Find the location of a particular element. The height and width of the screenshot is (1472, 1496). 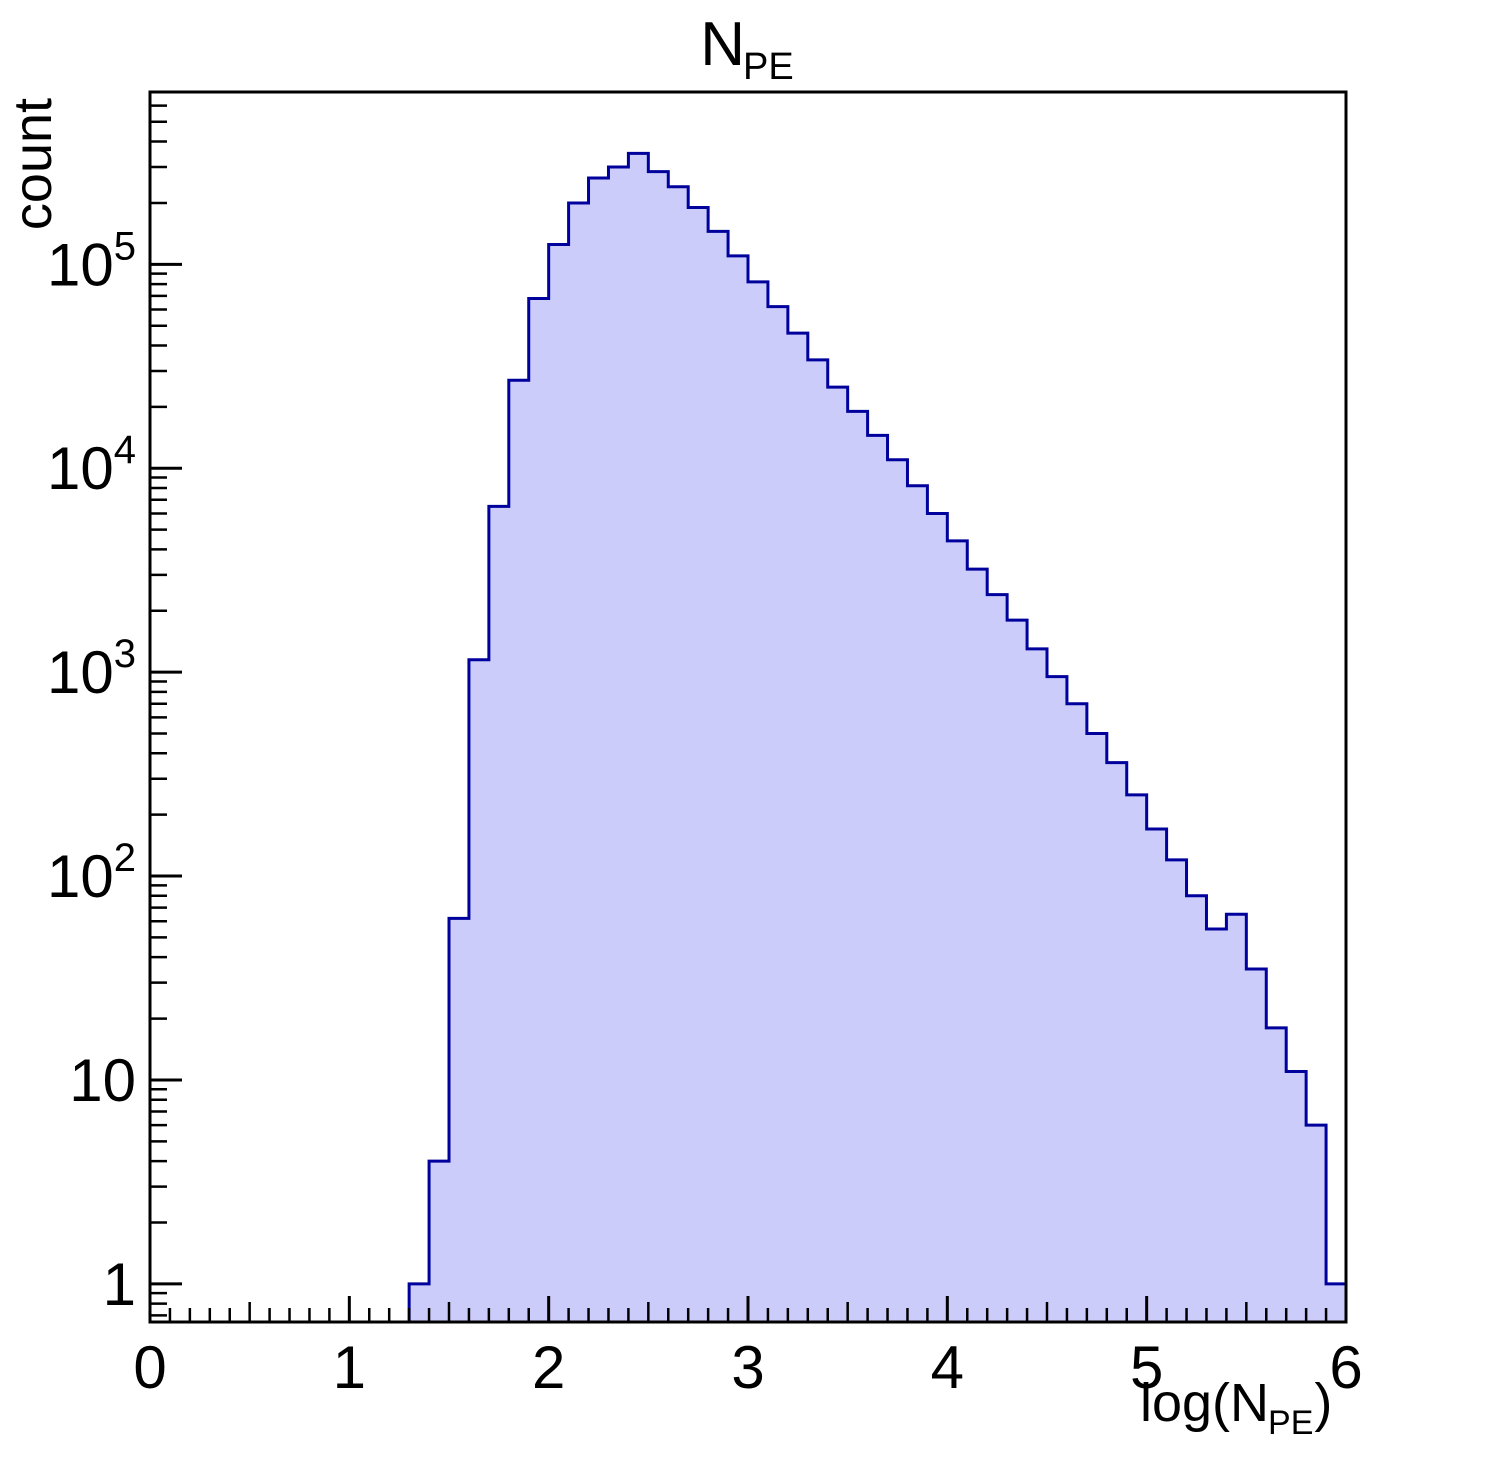

x-axis-tick-label: 1 is located at coordinates (349, 1367).